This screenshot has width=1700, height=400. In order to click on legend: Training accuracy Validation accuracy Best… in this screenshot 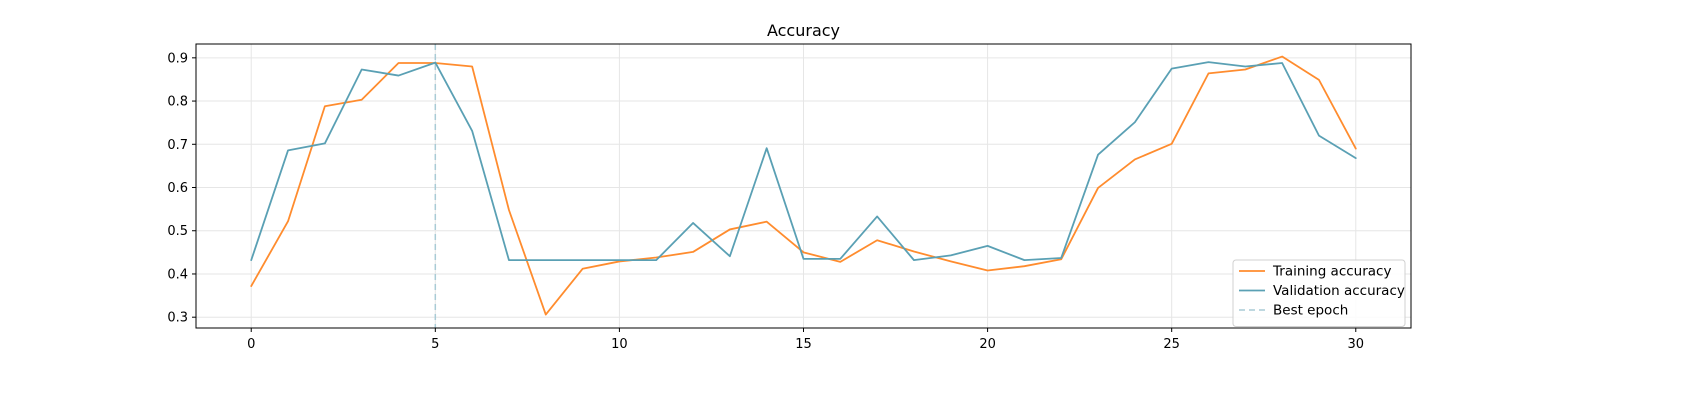, I will do `click(1319, 293)`.